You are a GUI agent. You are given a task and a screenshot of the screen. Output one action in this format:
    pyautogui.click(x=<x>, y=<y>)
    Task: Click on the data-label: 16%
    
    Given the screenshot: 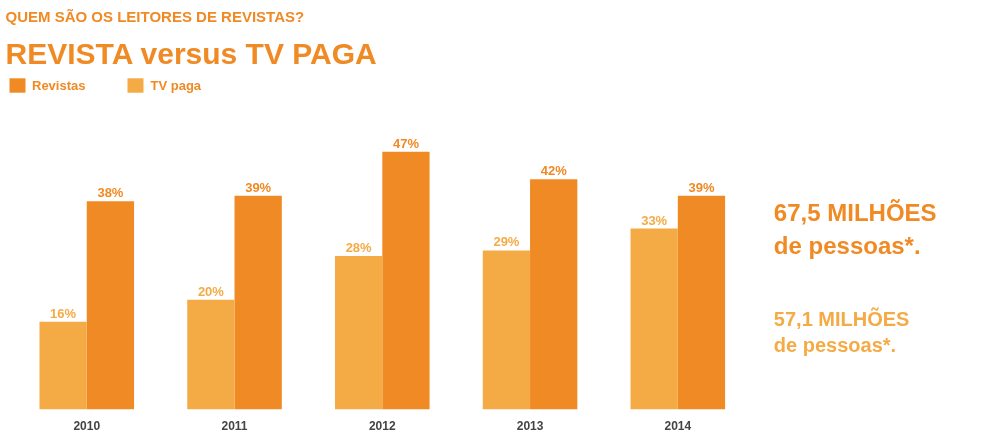 What is the action you would take?
    pyautogui.click(x=63, y=313)
    